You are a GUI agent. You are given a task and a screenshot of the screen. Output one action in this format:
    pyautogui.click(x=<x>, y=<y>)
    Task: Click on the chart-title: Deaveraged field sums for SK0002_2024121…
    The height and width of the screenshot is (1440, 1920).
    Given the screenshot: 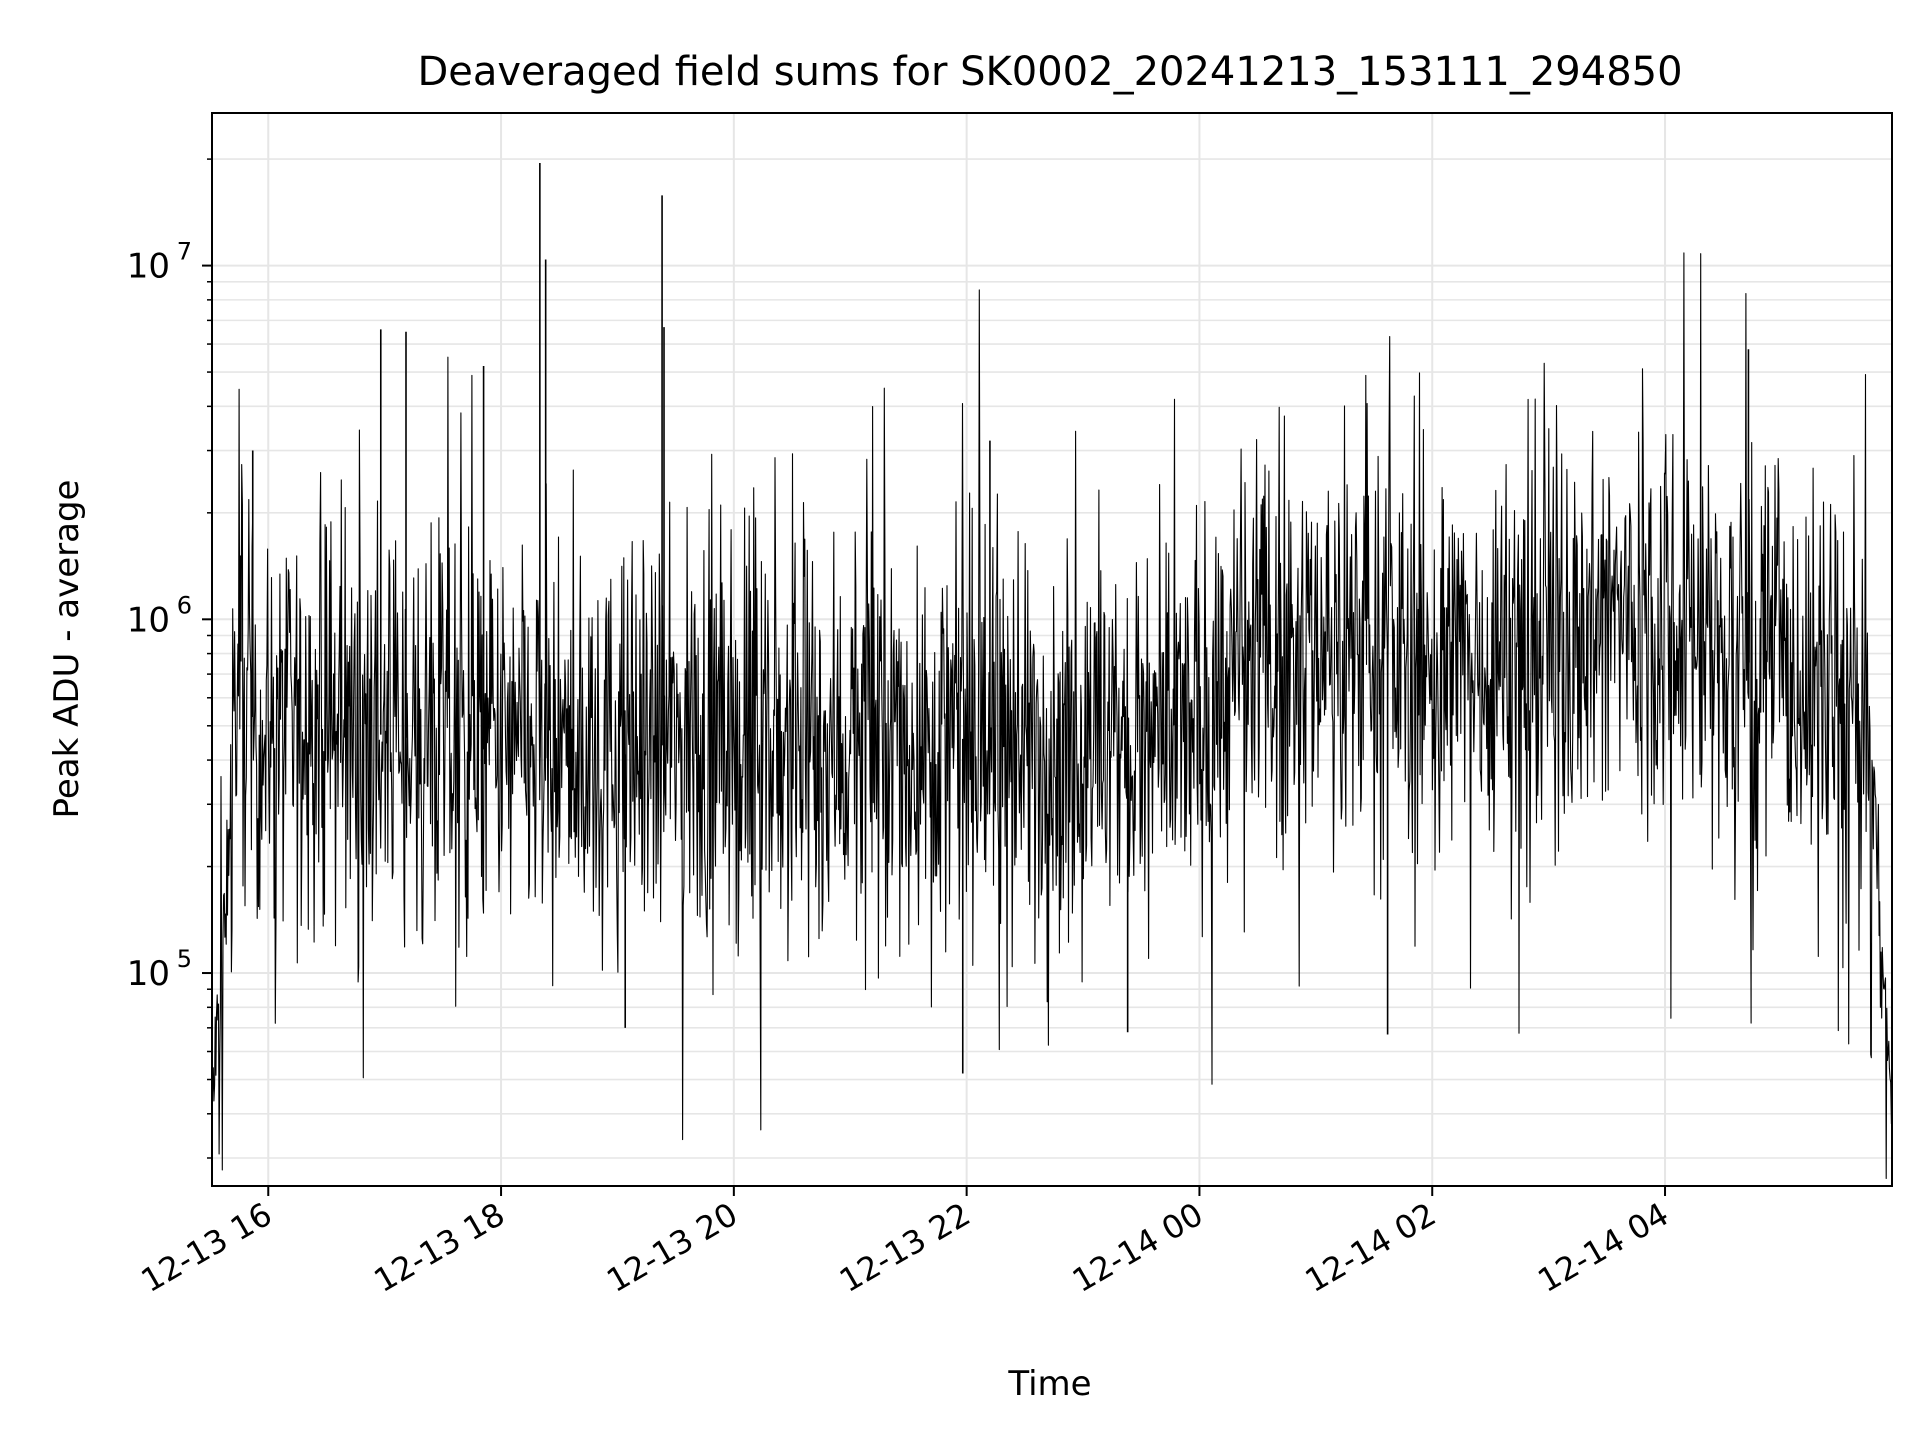 What is the action you would take?
    pyautogui.click(x=1049, y=72)
    